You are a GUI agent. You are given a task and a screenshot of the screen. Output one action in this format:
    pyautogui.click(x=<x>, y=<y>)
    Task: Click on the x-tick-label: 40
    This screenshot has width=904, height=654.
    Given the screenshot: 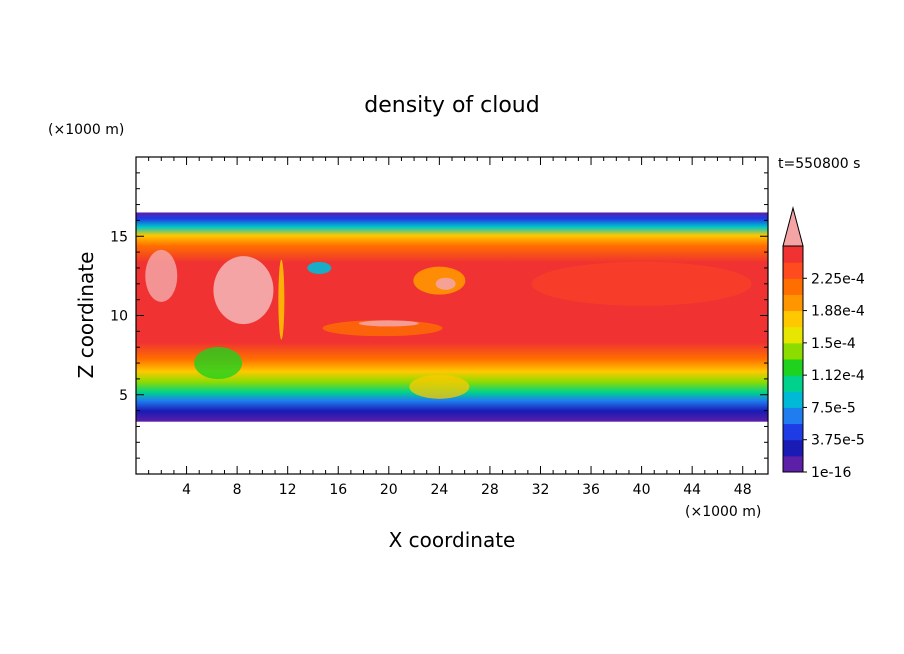 What is the action you would take?
    pyautogui.click(x=642, y=490)
    